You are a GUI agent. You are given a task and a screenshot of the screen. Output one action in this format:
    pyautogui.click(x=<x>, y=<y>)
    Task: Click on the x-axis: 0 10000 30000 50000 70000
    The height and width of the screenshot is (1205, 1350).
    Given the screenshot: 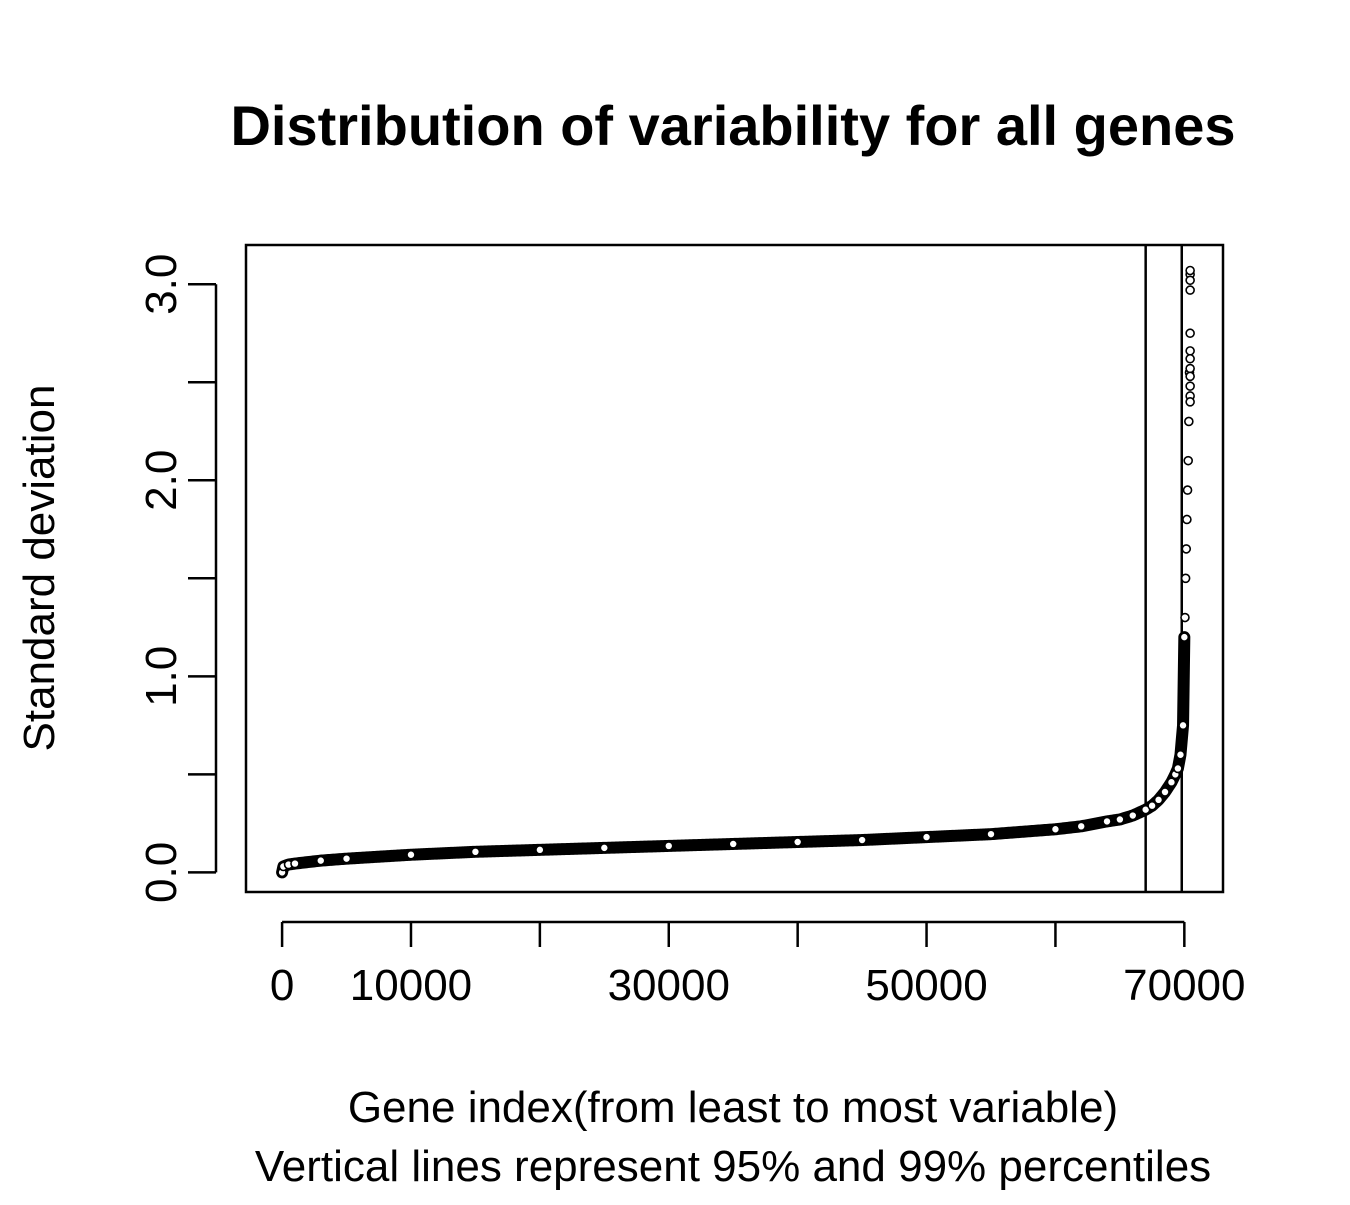 What is the action you would take?
    pyautogui.click(x=758, y=965)
    